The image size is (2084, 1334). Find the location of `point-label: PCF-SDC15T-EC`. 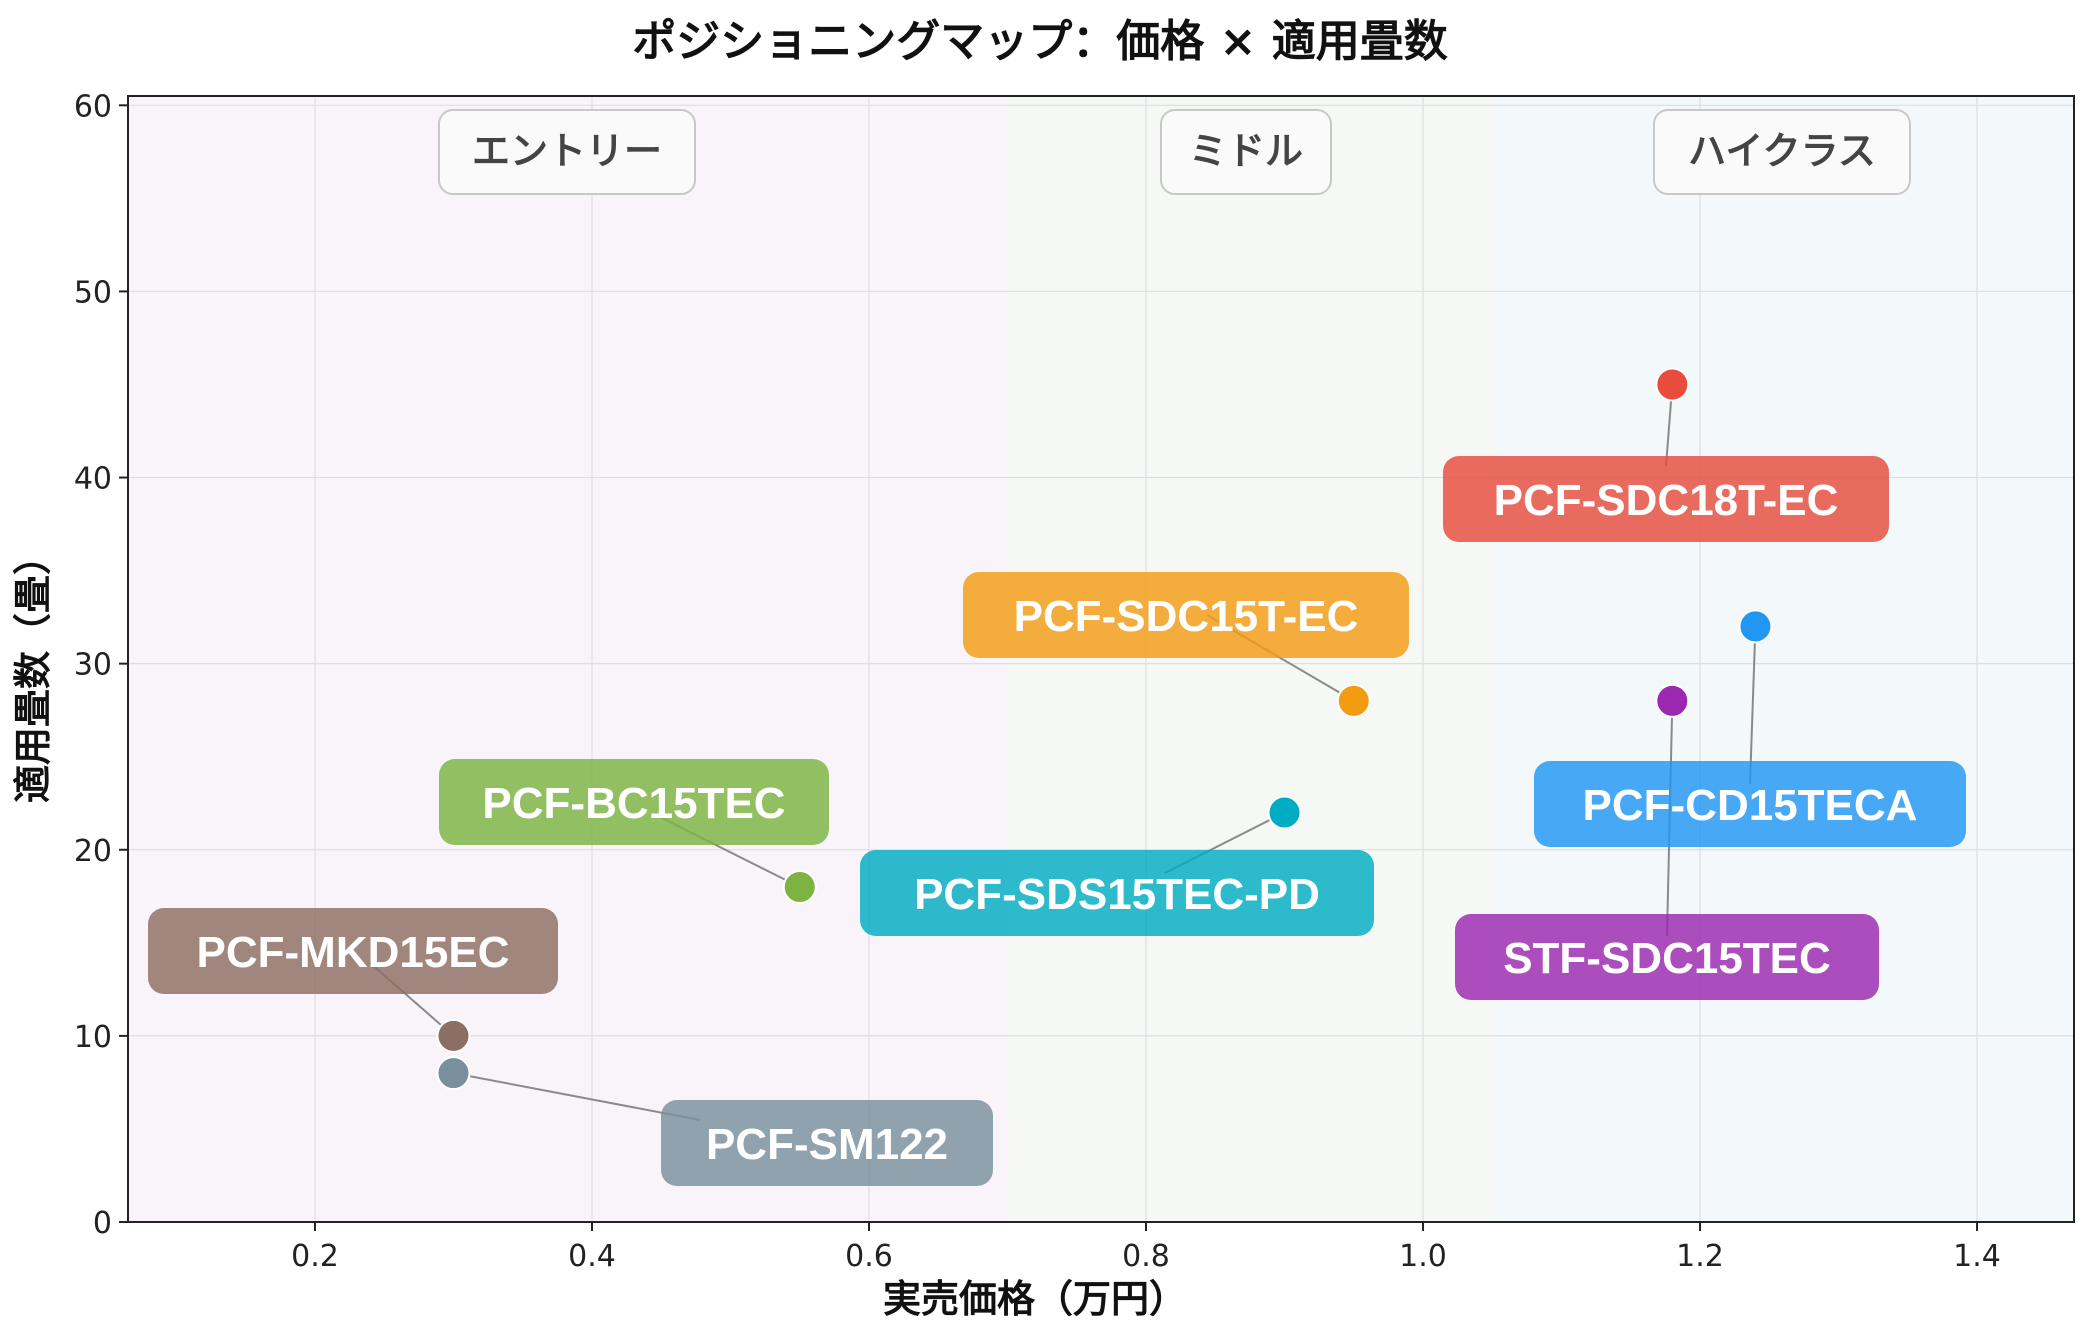

point-label: PCF-SDC15T-EC is located at coordinates (1186, 615).